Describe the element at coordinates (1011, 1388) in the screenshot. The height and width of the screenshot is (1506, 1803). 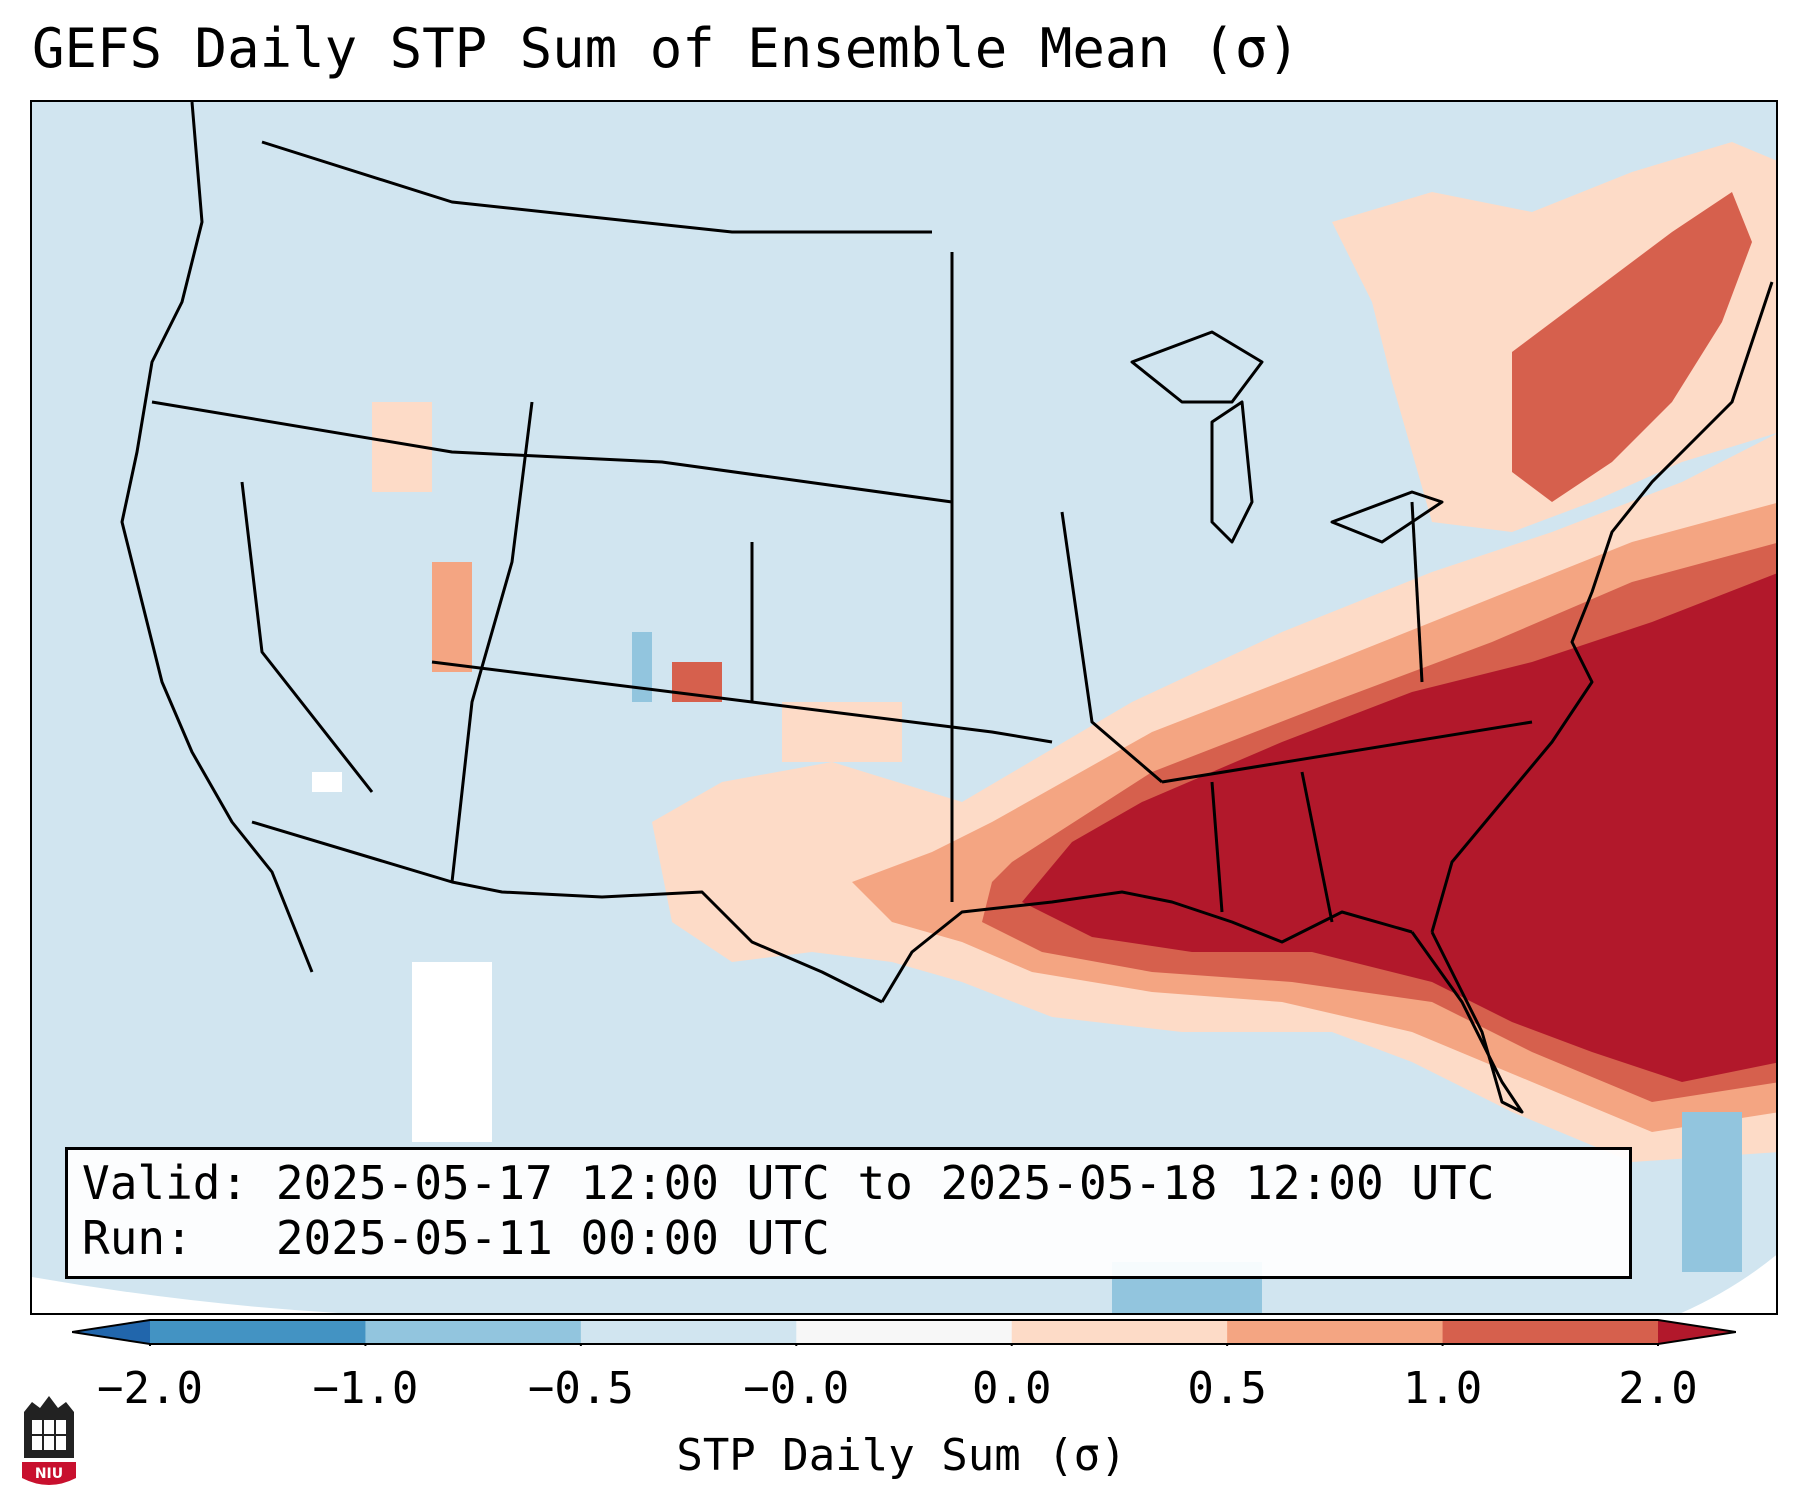
I see `colorbar-tick-label: 0.0` at that location.